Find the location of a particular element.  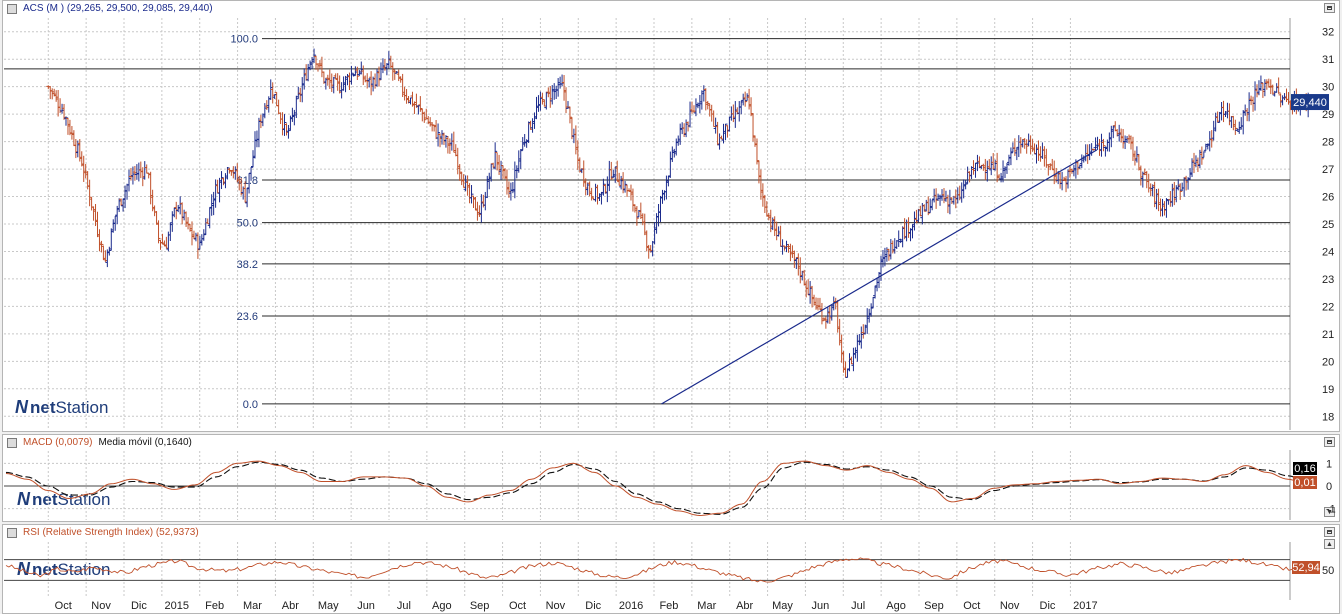

macd-pane-title: MACD (0,0079) Media móvil (0,1640) is located at coordinates (99, 443).